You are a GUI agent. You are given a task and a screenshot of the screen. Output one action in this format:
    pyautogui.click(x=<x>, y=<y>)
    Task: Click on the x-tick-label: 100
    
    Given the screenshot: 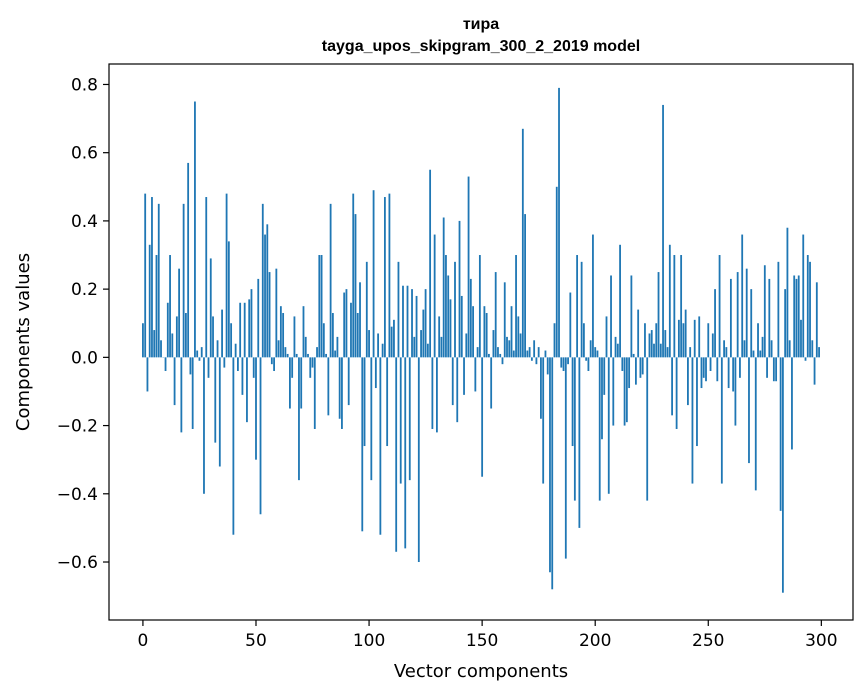 What is the action you would take?
    pyautogui.click(x=369, y=641)
    